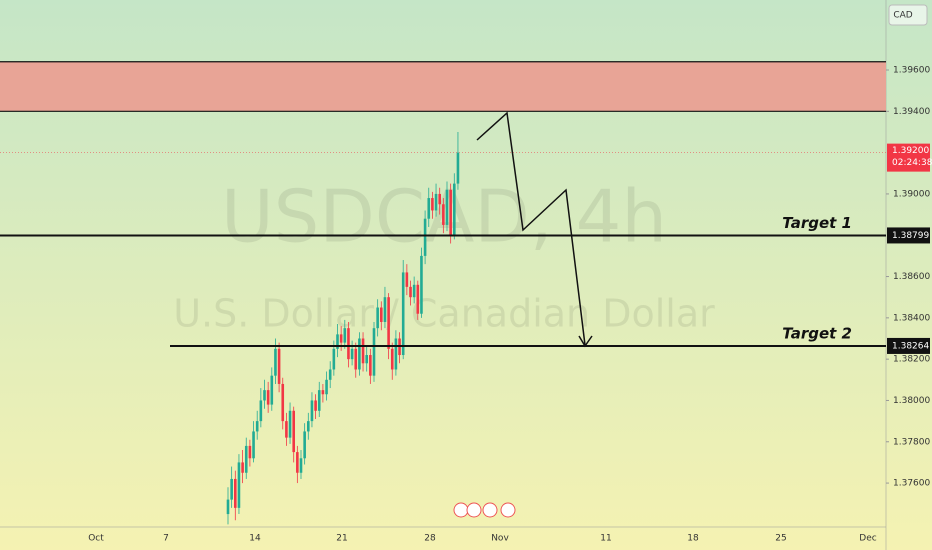 Image resolution: width=932 pixels, height=550 pixels. Describe the element at coordinates (867, 539) in the screenshot. I see `x-tick-label: Dec` at that location.